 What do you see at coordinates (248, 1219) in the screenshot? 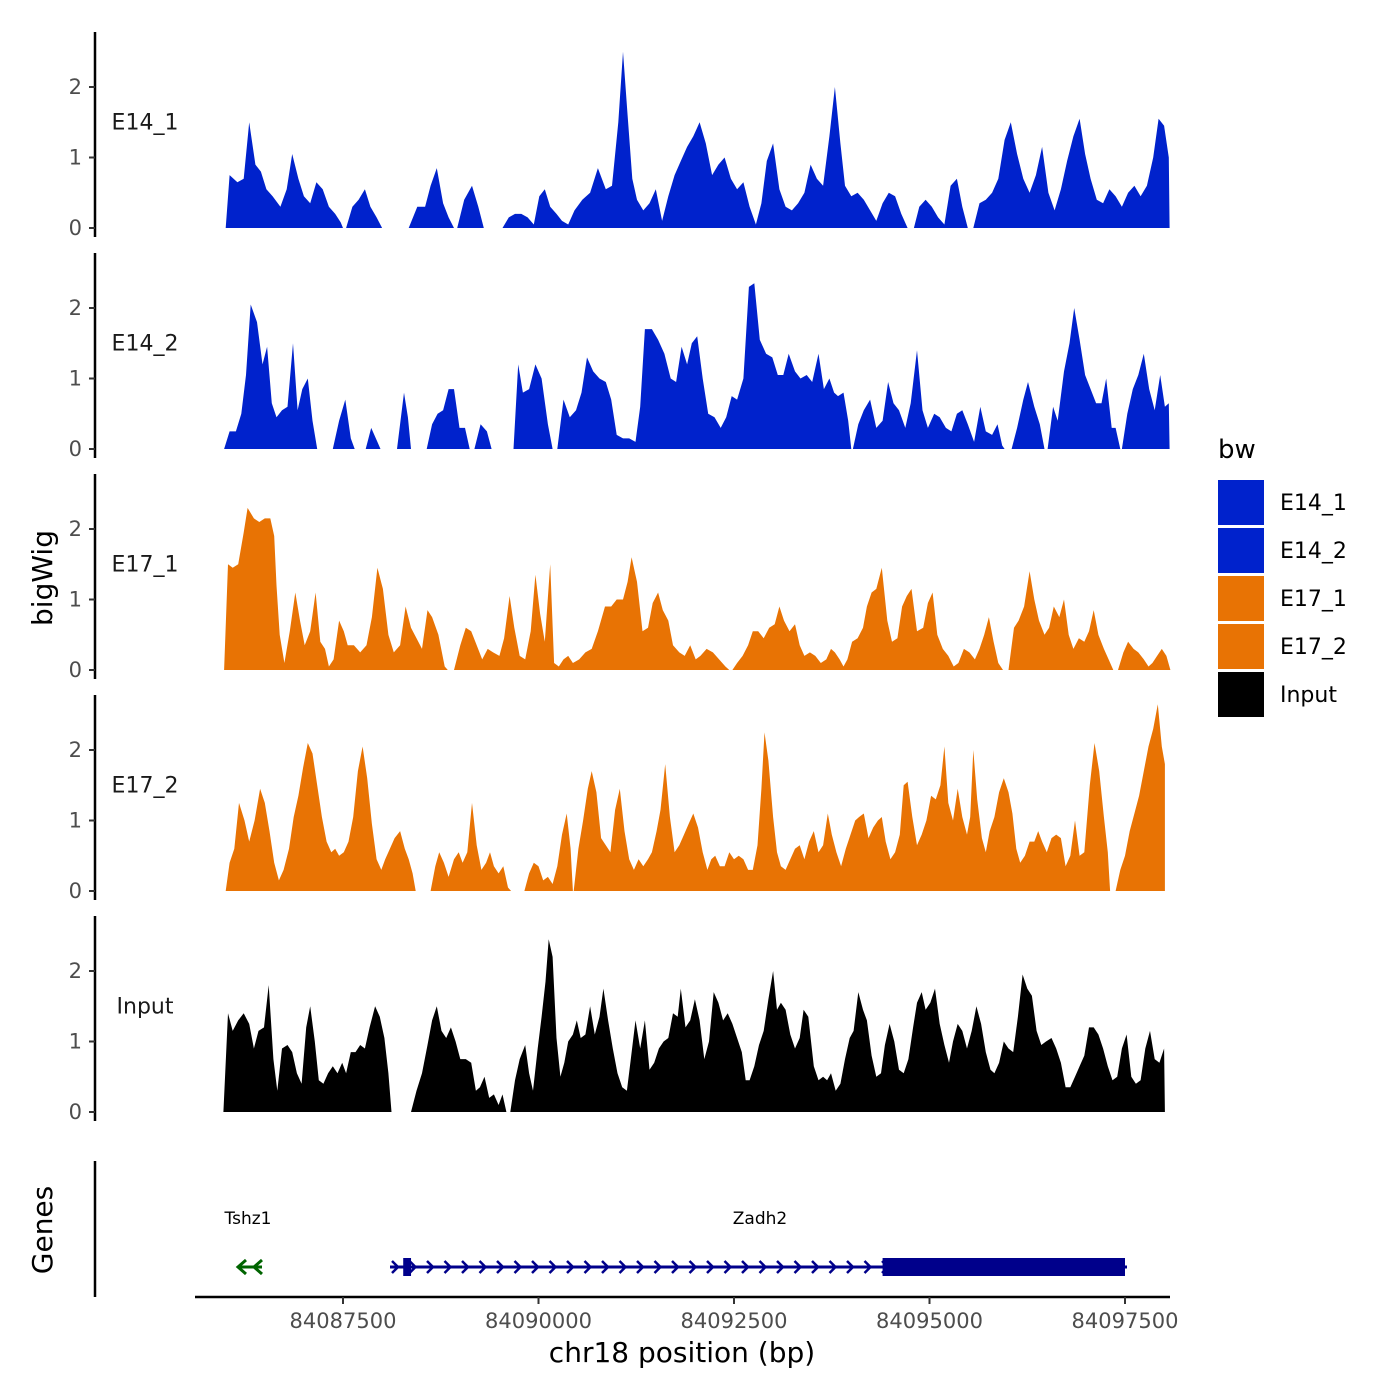
I see `gene-label: Tshz1` at bounding box center [248, 1219].